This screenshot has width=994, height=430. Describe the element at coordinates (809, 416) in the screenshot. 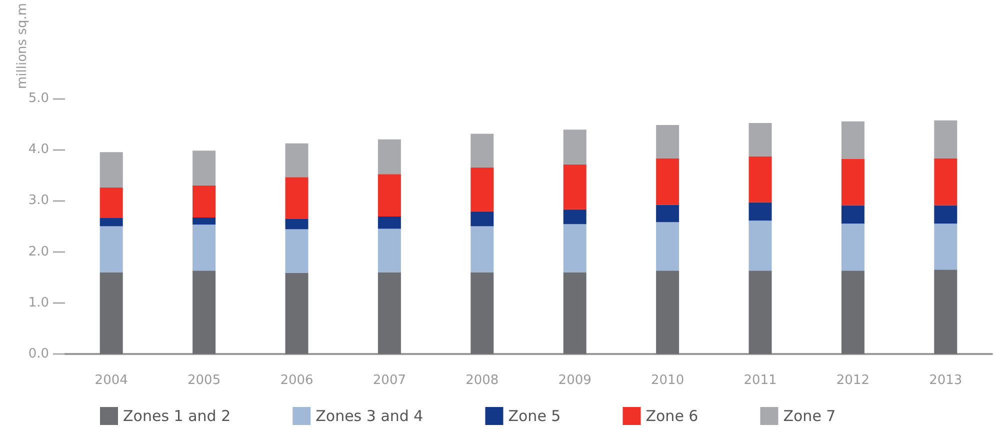

I see `legend-label: Zone 7` at that location.